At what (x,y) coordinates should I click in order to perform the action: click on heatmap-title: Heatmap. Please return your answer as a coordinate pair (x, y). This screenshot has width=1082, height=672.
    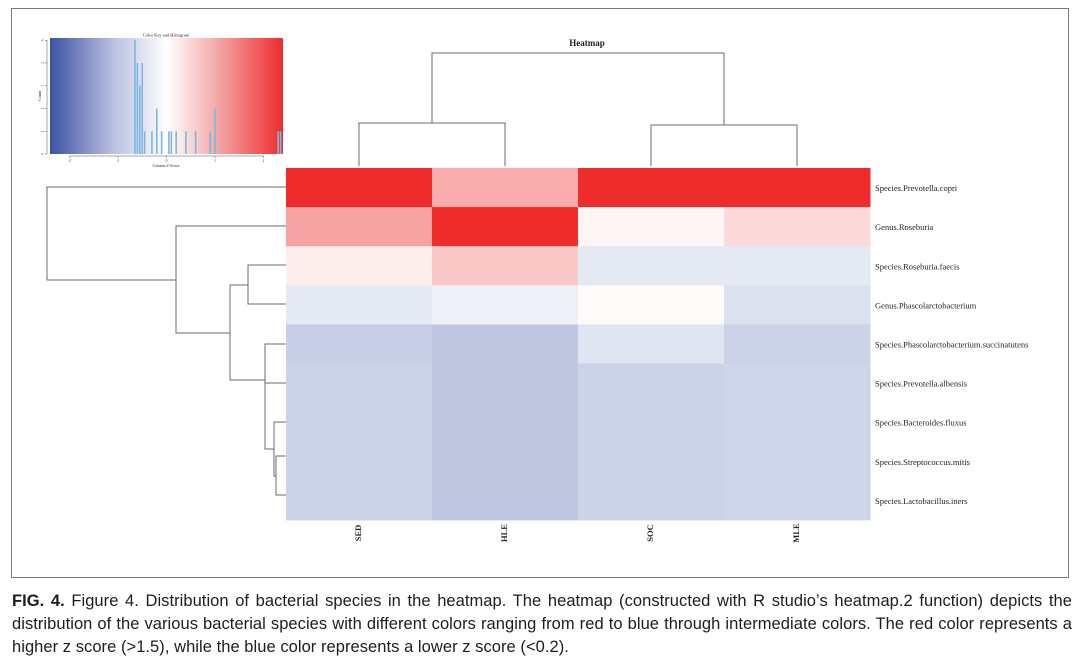
    Looking at the image, I should click on (587, 43).